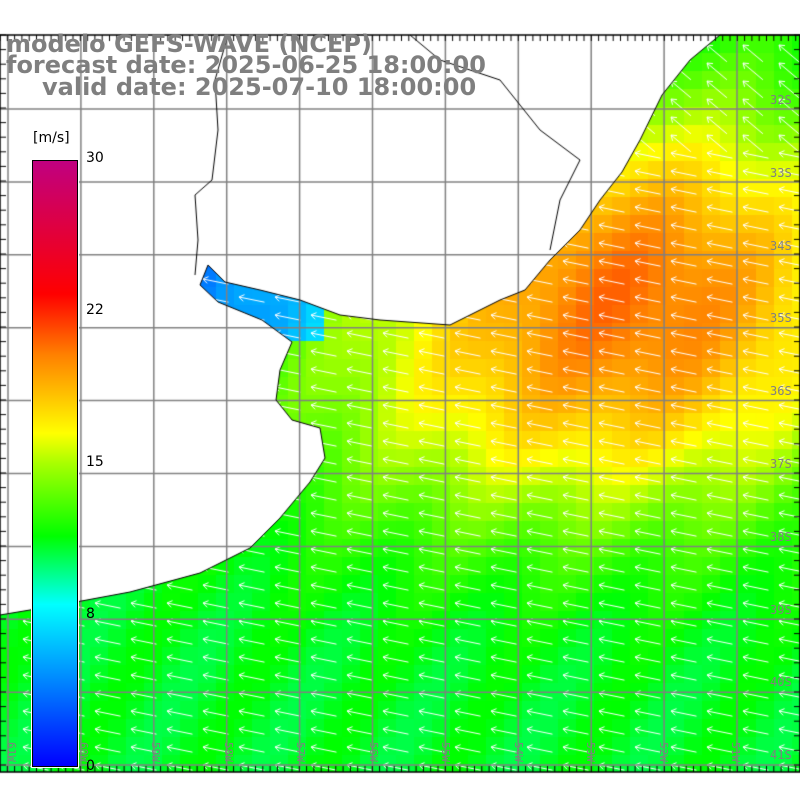 This screenshot has height=800, width=800. What do you see at coordinates (90, 766) in the screenshot?
I see `colorbar-tick: 0` at bounding box center [90, 766].